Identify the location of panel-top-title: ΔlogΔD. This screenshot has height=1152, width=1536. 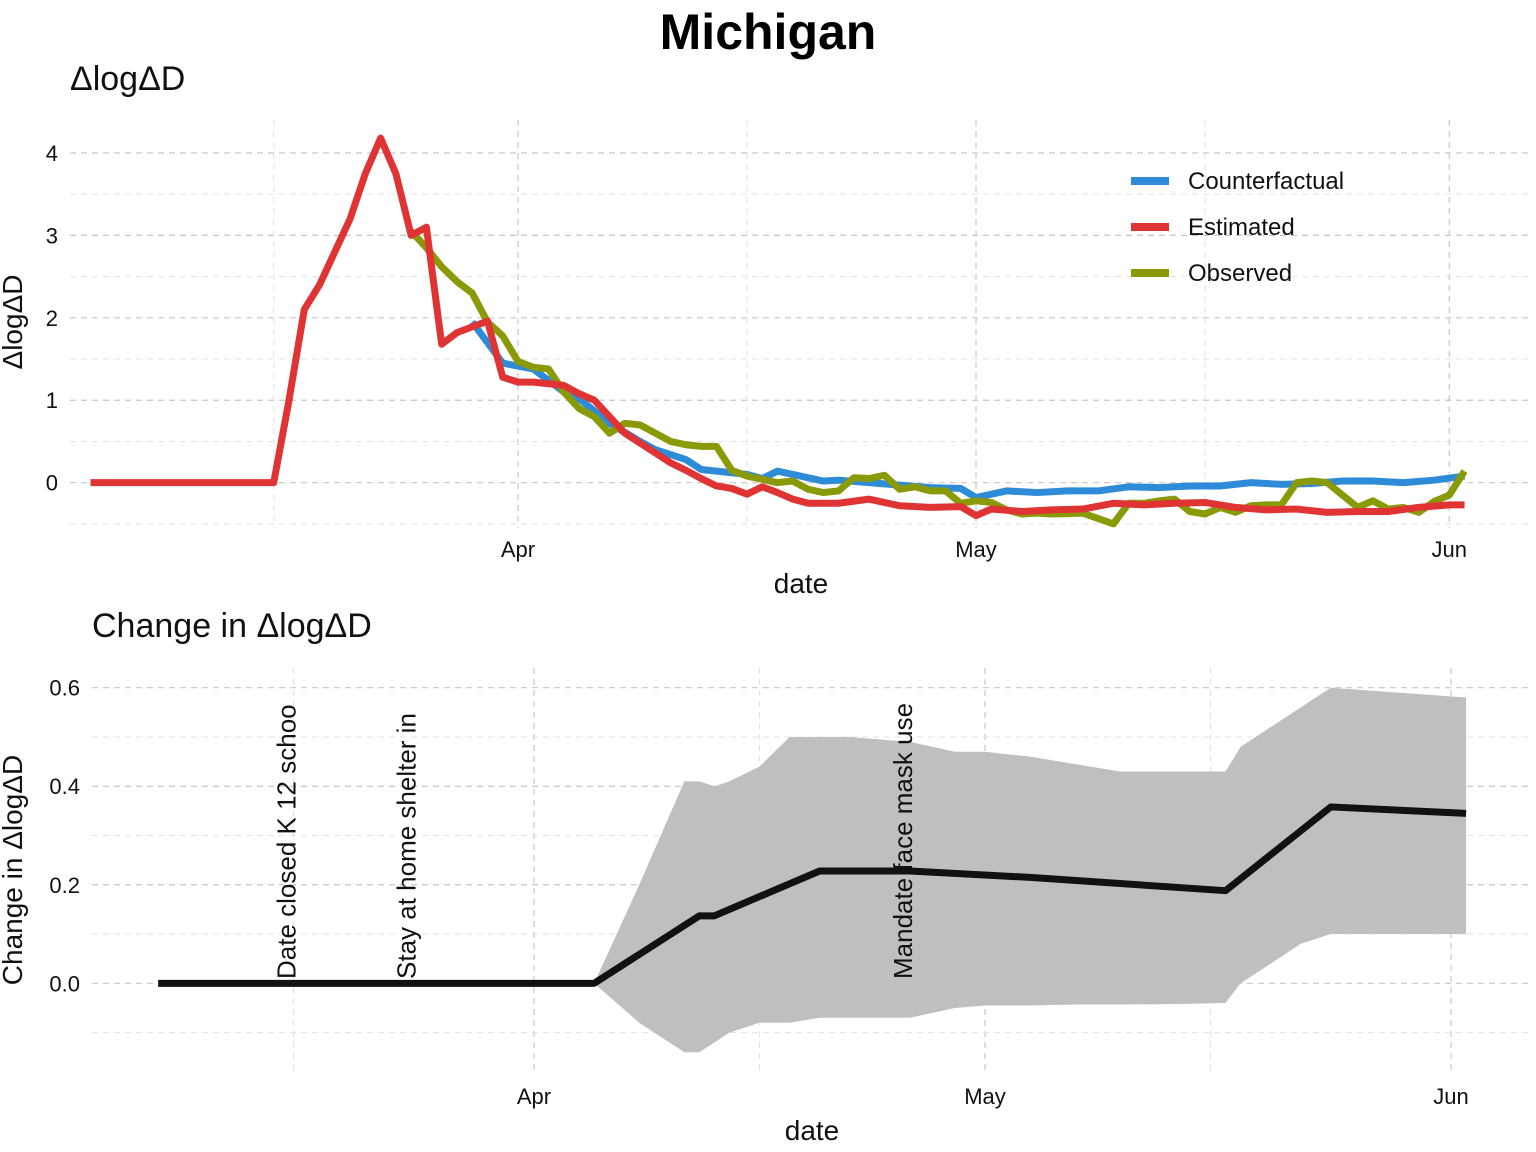
(127, 79).